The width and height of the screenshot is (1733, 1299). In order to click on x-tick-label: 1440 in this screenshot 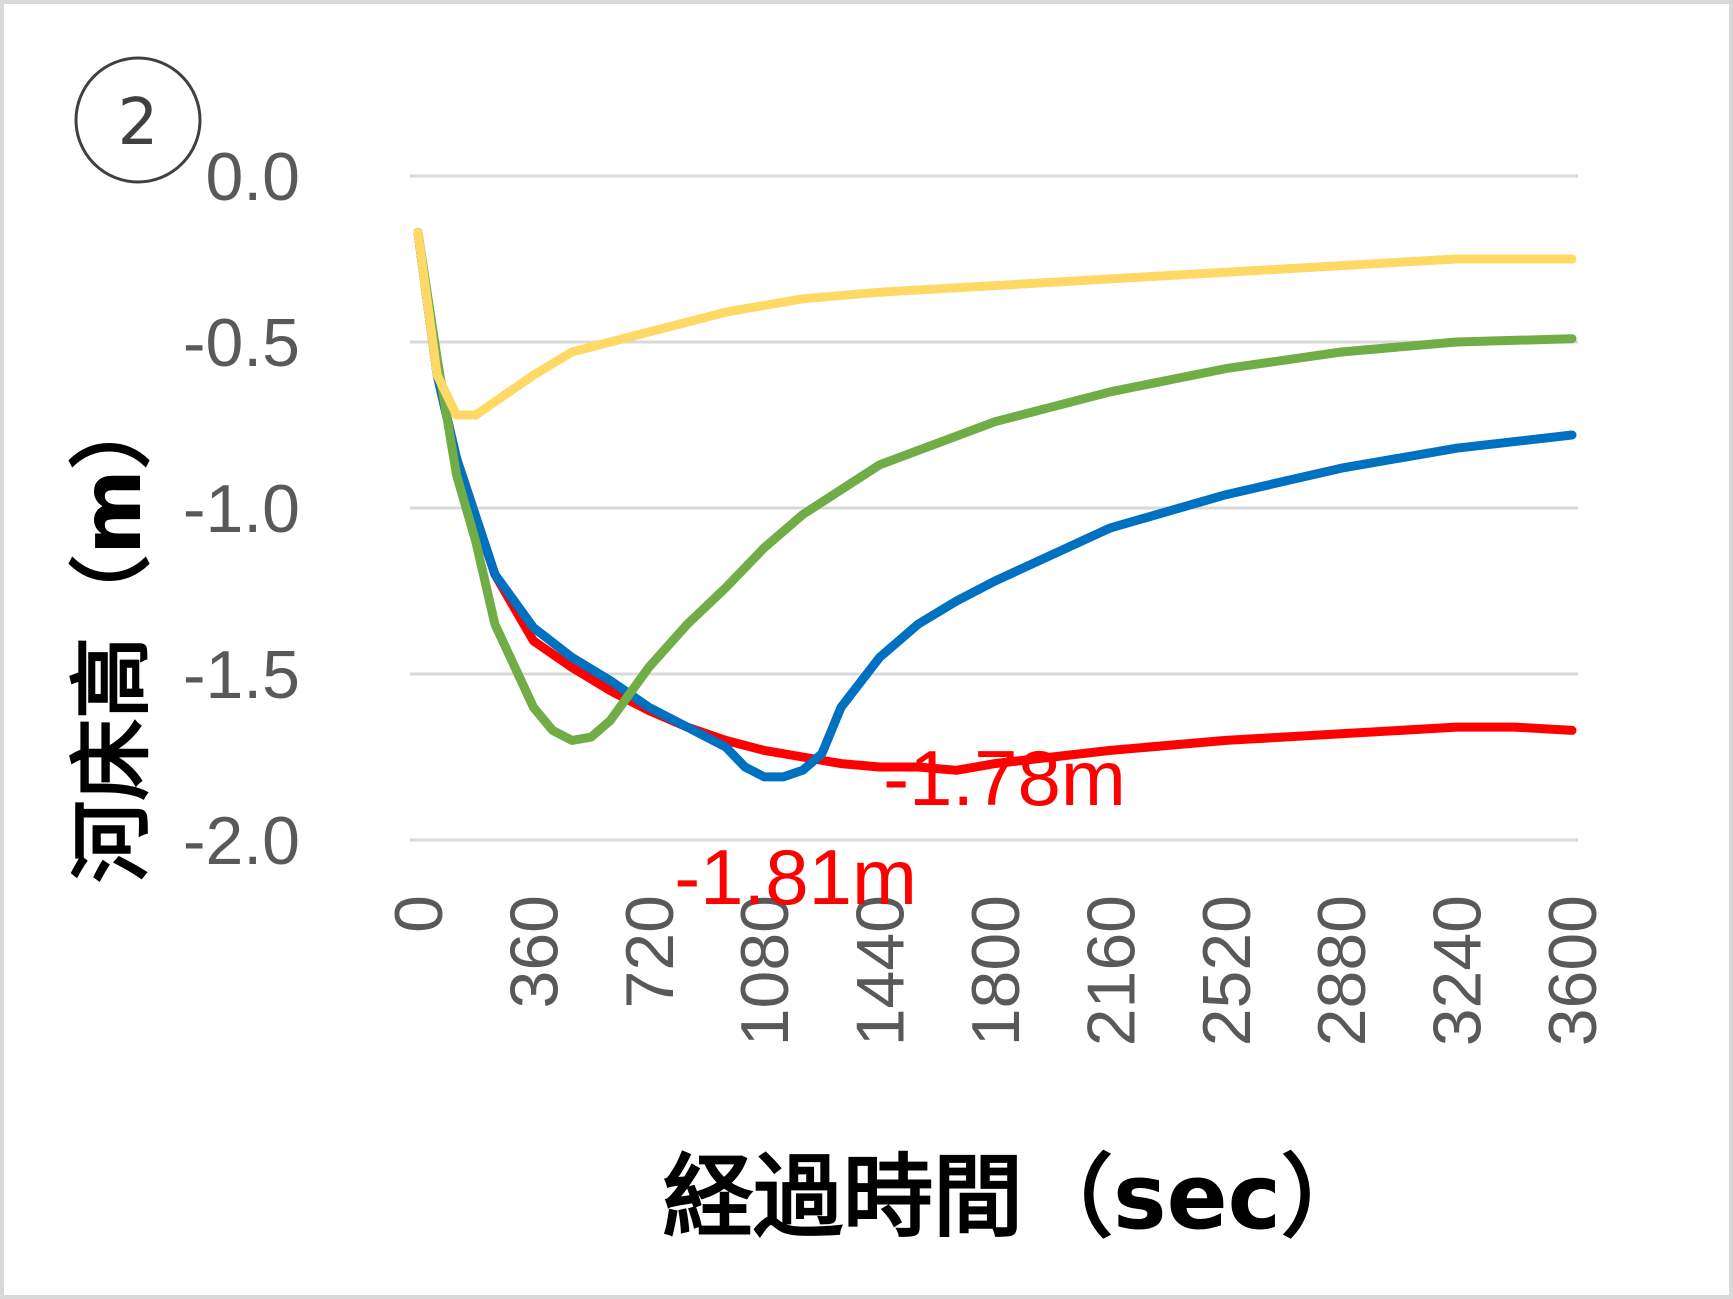, I will do `click(881, 970)`.